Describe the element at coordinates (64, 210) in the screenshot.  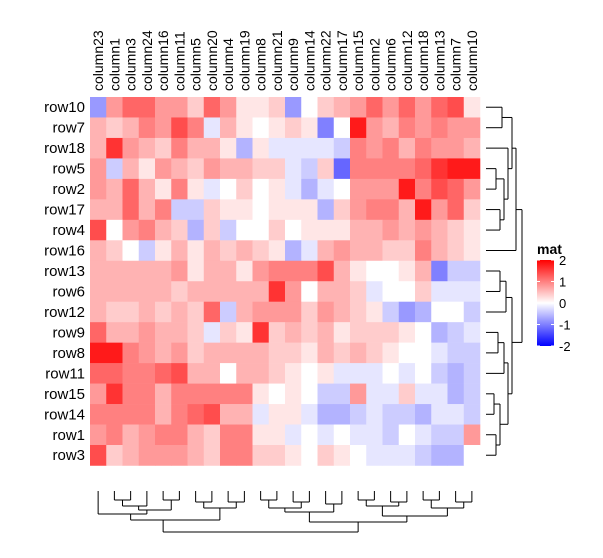
I see `row-label: row17` at that location.